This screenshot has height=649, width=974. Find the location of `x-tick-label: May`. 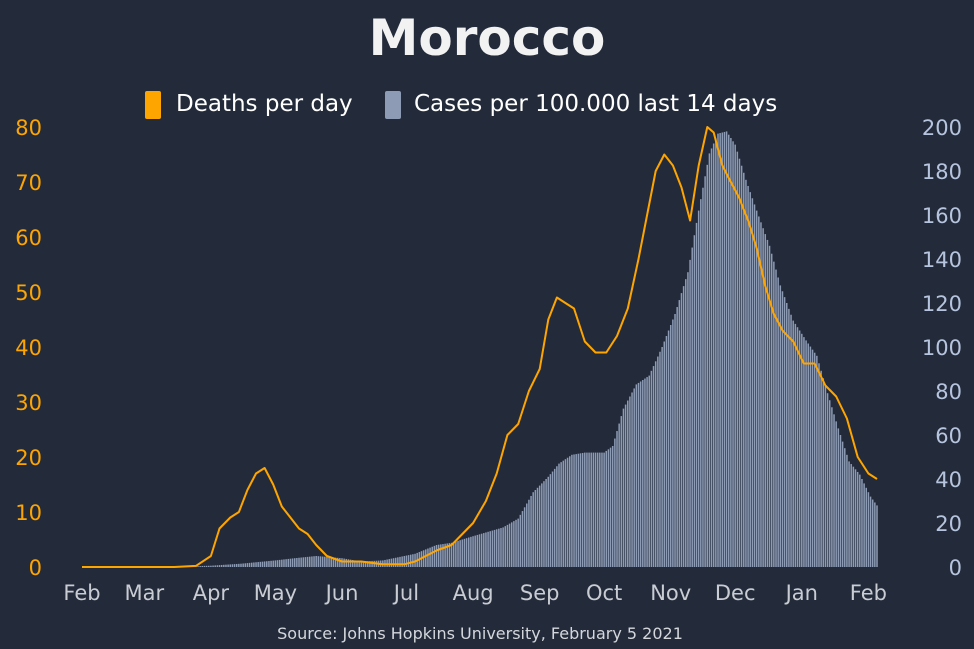

x-tick-label: May is located at coordinates (275, 593).